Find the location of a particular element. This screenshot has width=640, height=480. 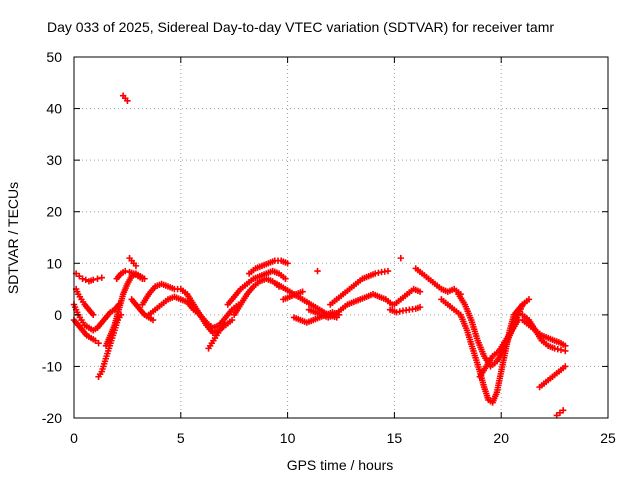

y-tick-labels: -20 -10 0 10 20 30 40 50 is located at coordinates (52, 237).